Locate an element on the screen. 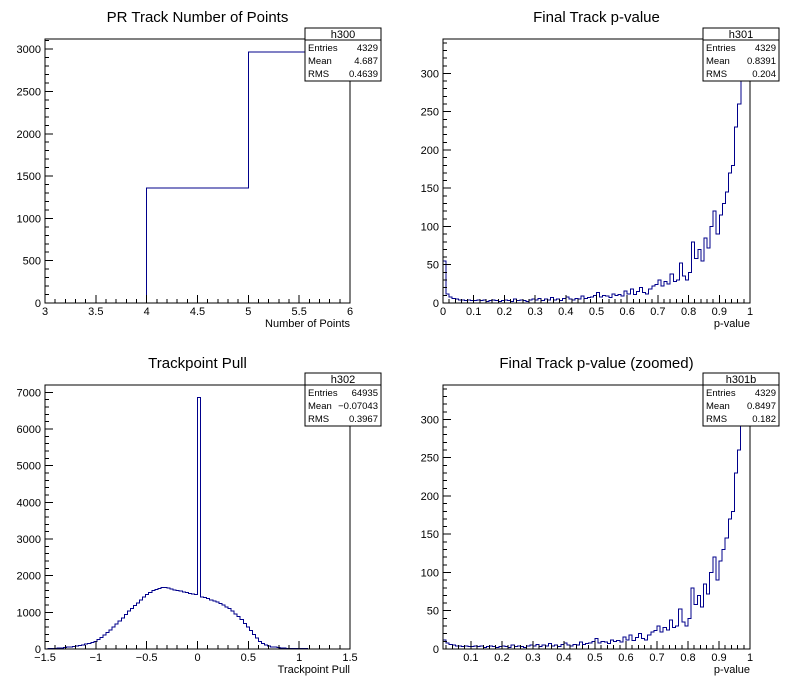 The image size is (796, 690). stats-value: 4.687 is located at coordinates (366, 61).